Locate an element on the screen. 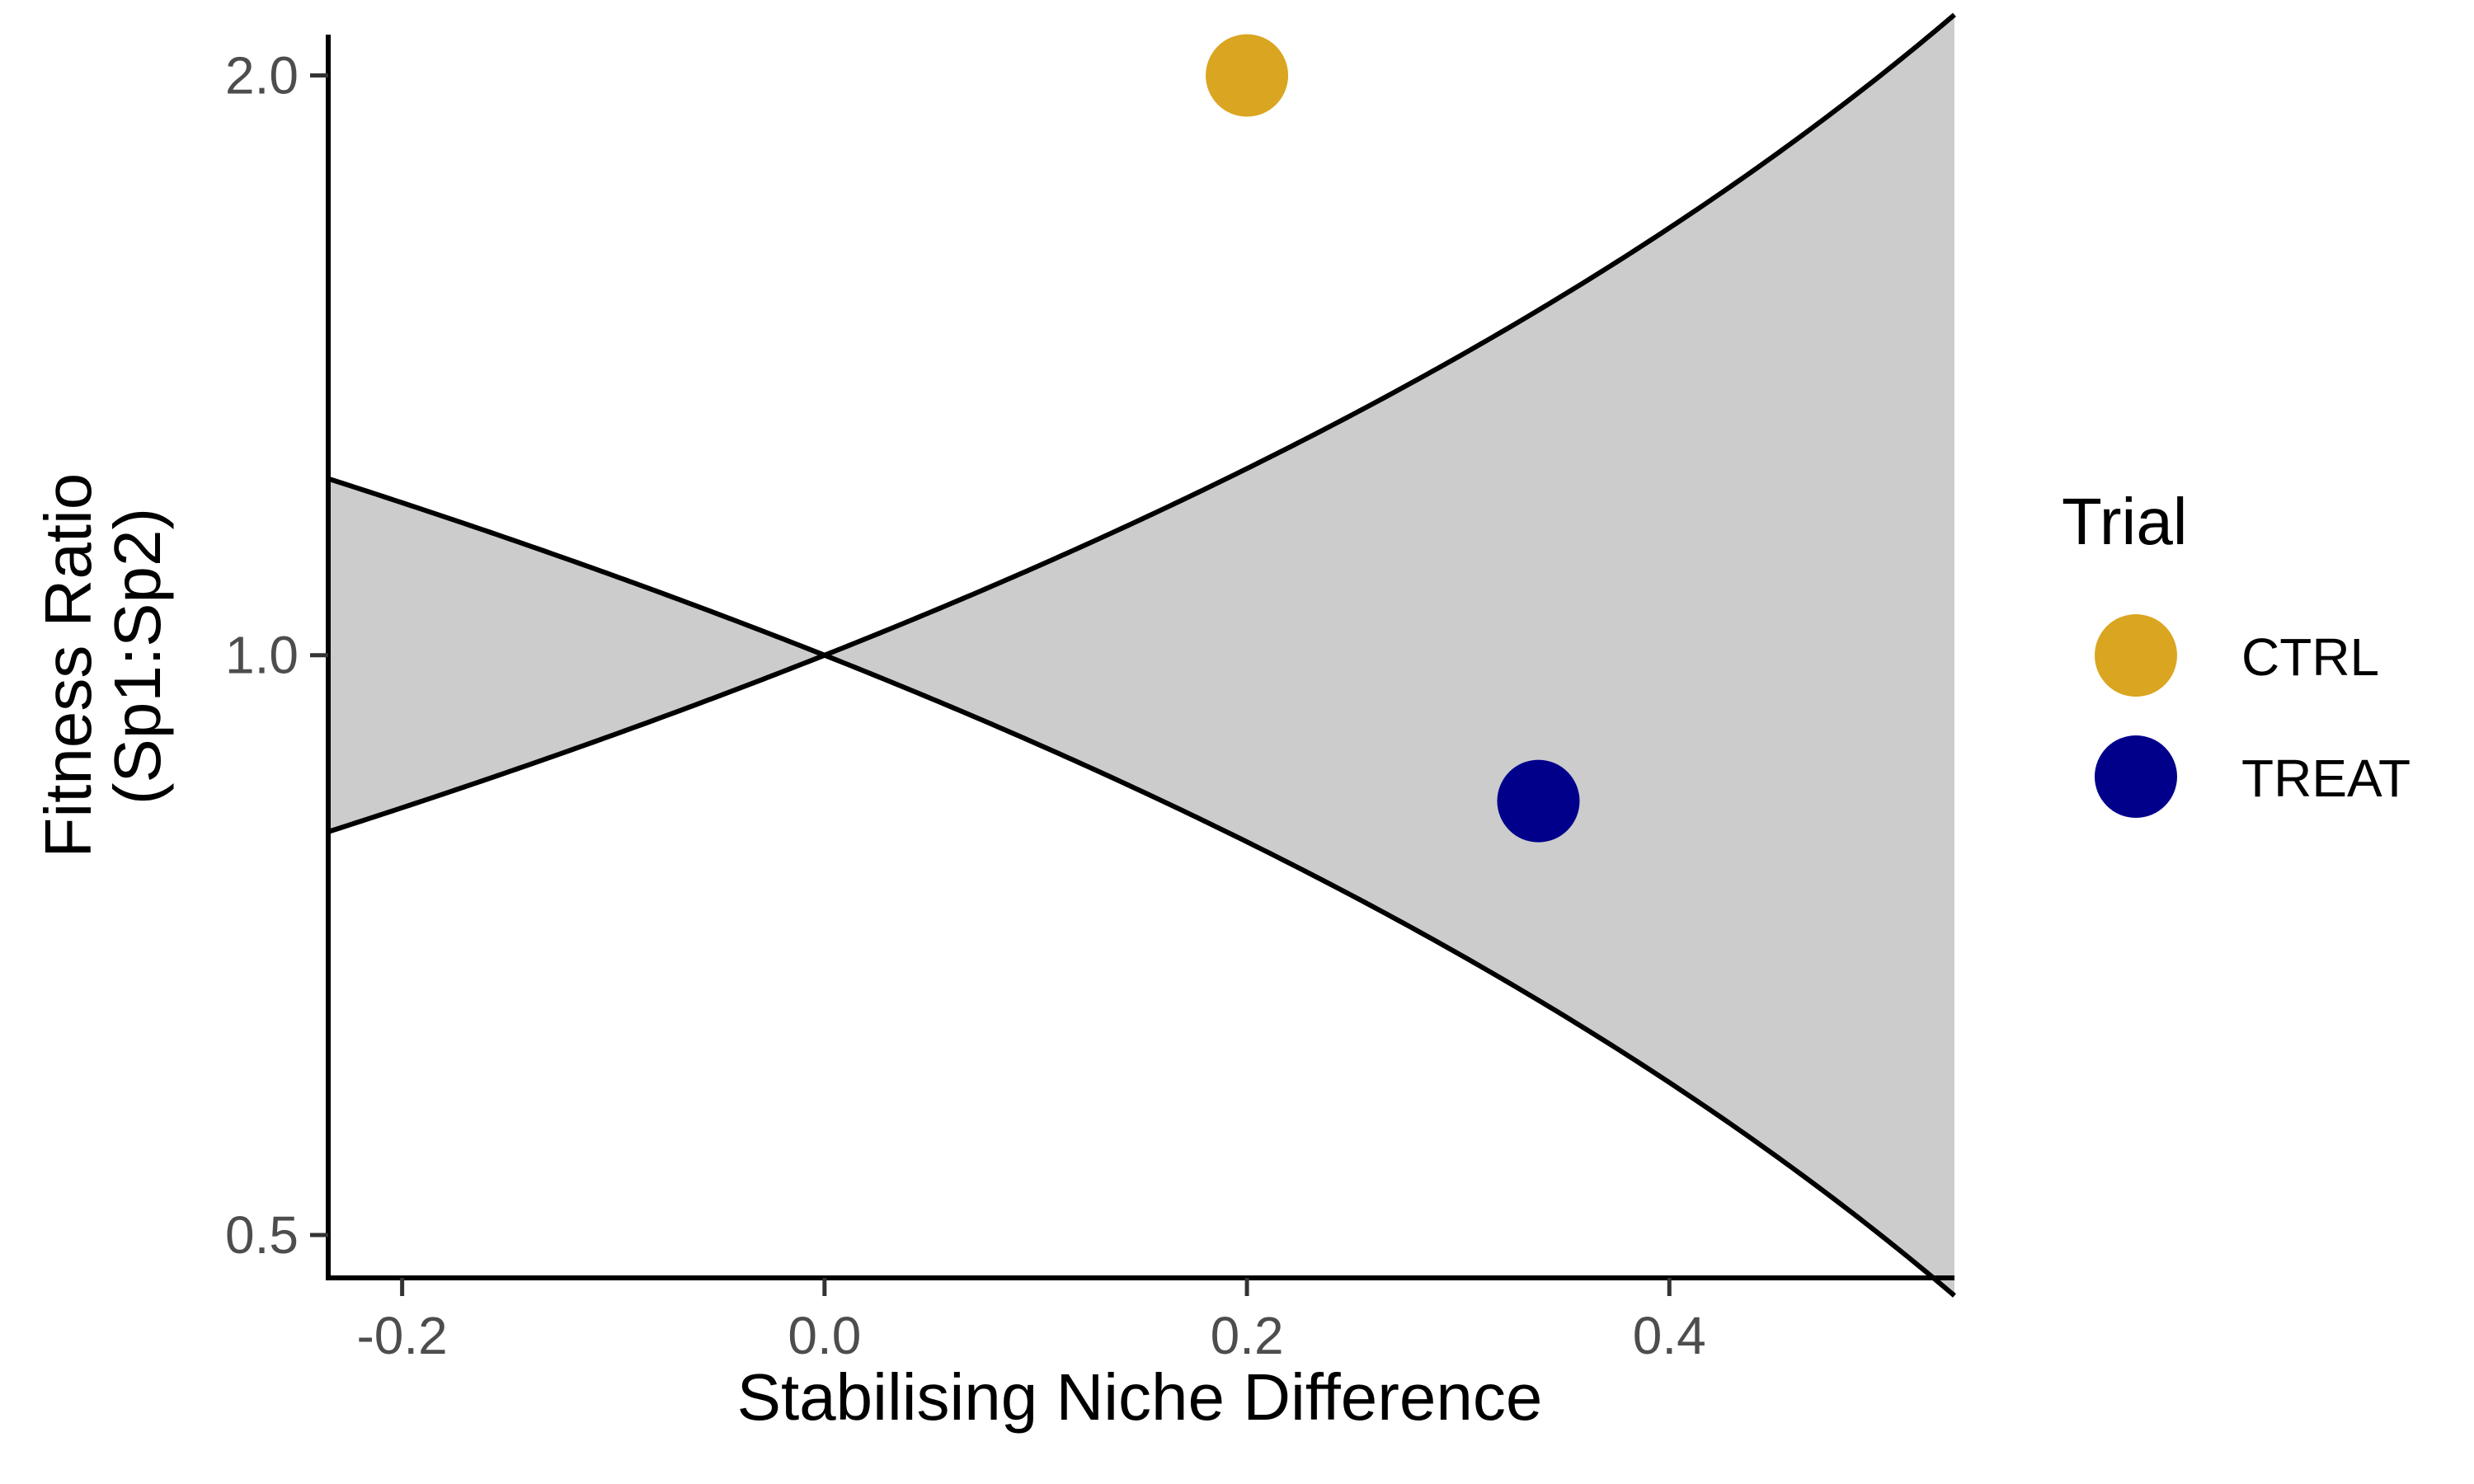 The height and width of the screenshot is (1484, 2474). x-tick-label: -0.2 is located at coordinates (401, 1335).